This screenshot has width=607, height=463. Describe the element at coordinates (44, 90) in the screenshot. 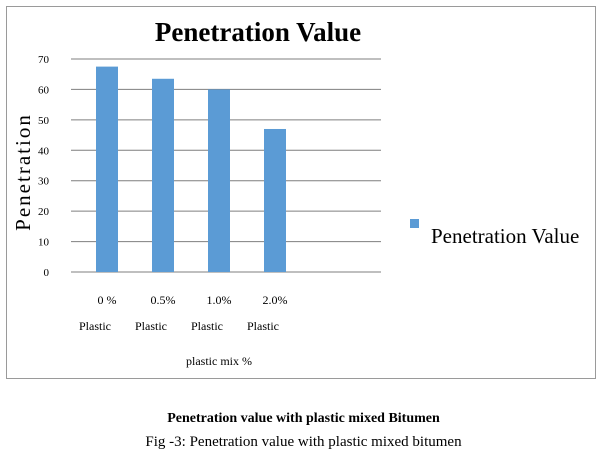

I see `y-tick-label: 60` at that location.